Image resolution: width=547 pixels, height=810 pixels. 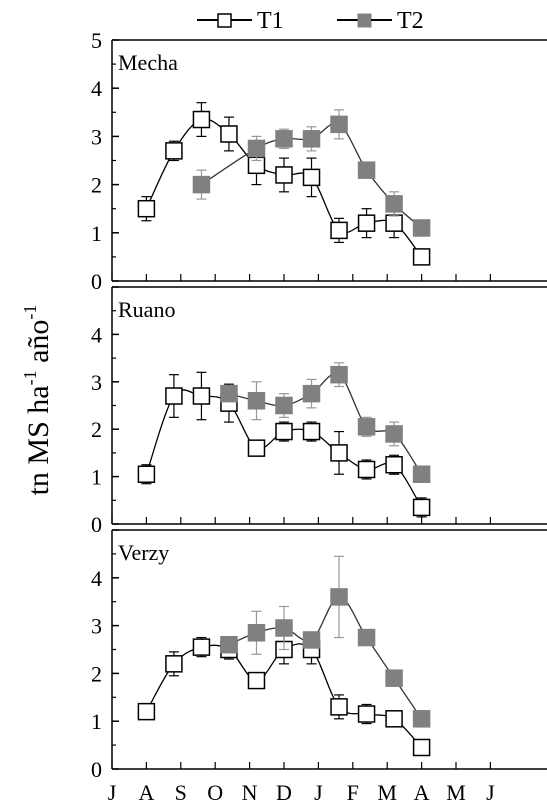 What do you see at coordinates (284, 792) in the screenshot?
I see `x-tick-label: D` at bounding box center [284, 792].